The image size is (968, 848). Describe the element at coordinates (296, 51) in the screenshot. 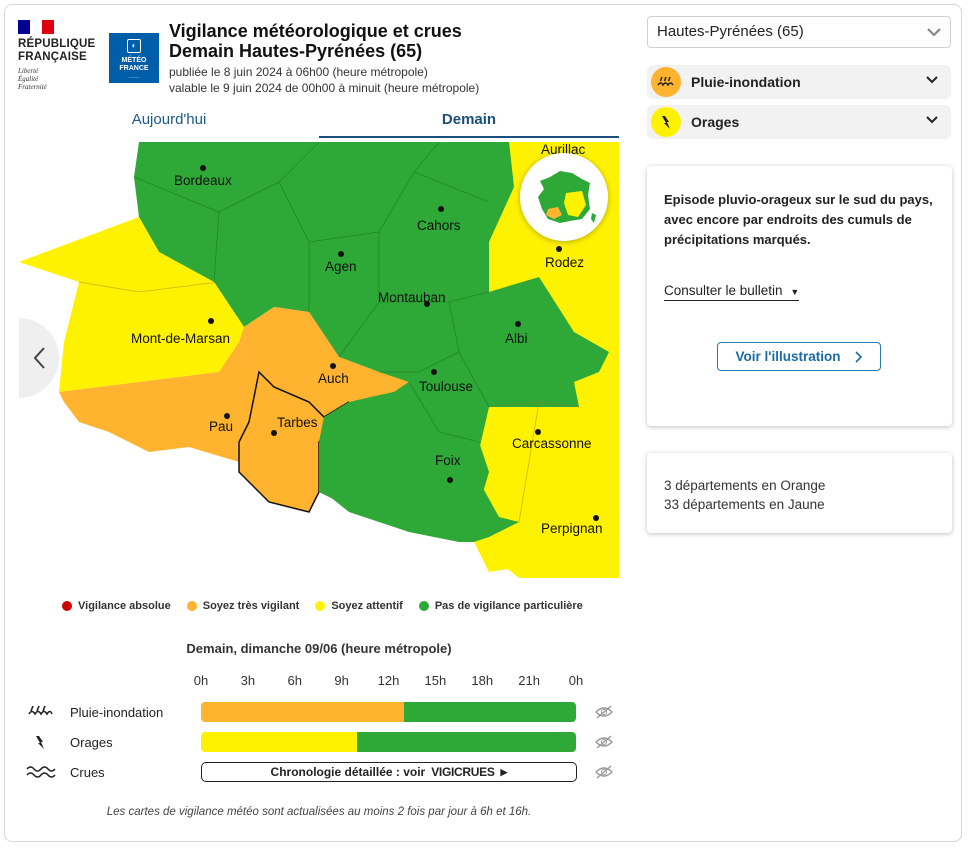

I see `page-title-line2: Demain Hautes-Pyrénées (65)` at that location.